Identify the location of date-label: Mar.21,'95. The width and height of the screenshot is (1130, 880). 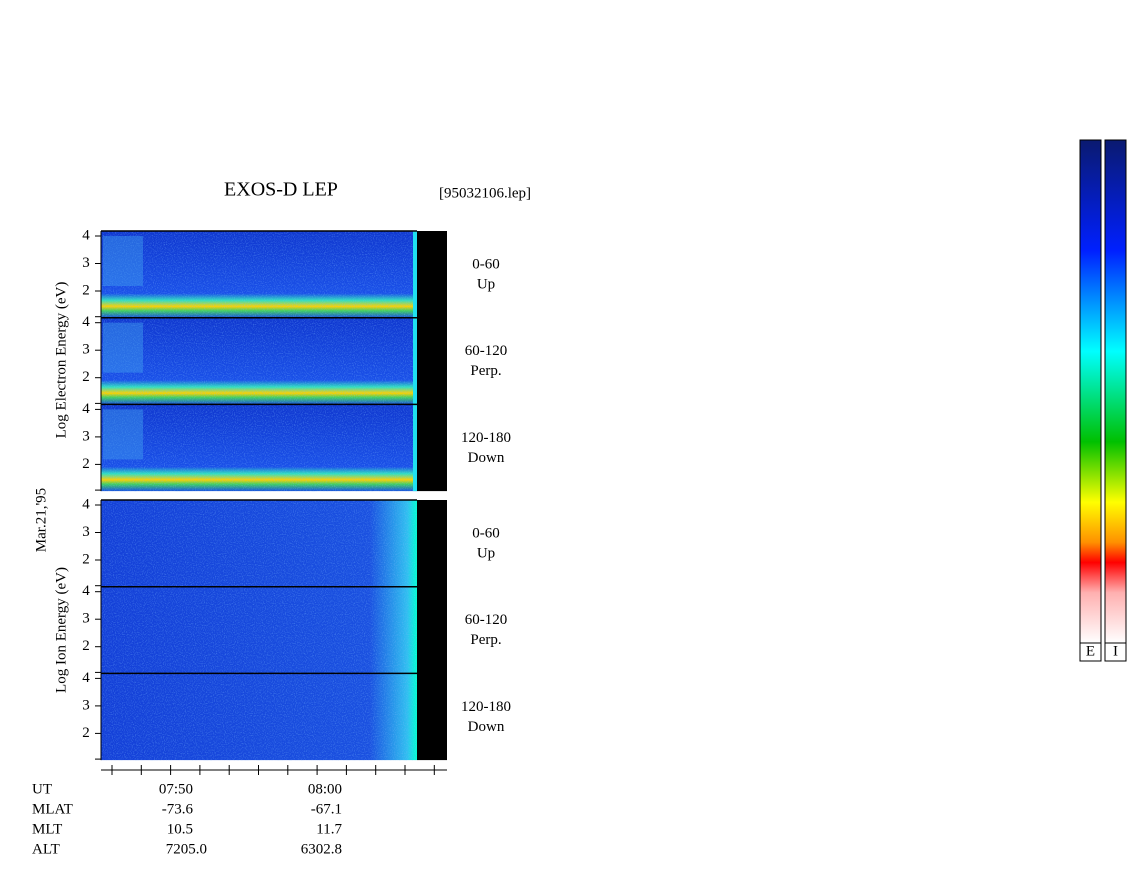
(41, 520).